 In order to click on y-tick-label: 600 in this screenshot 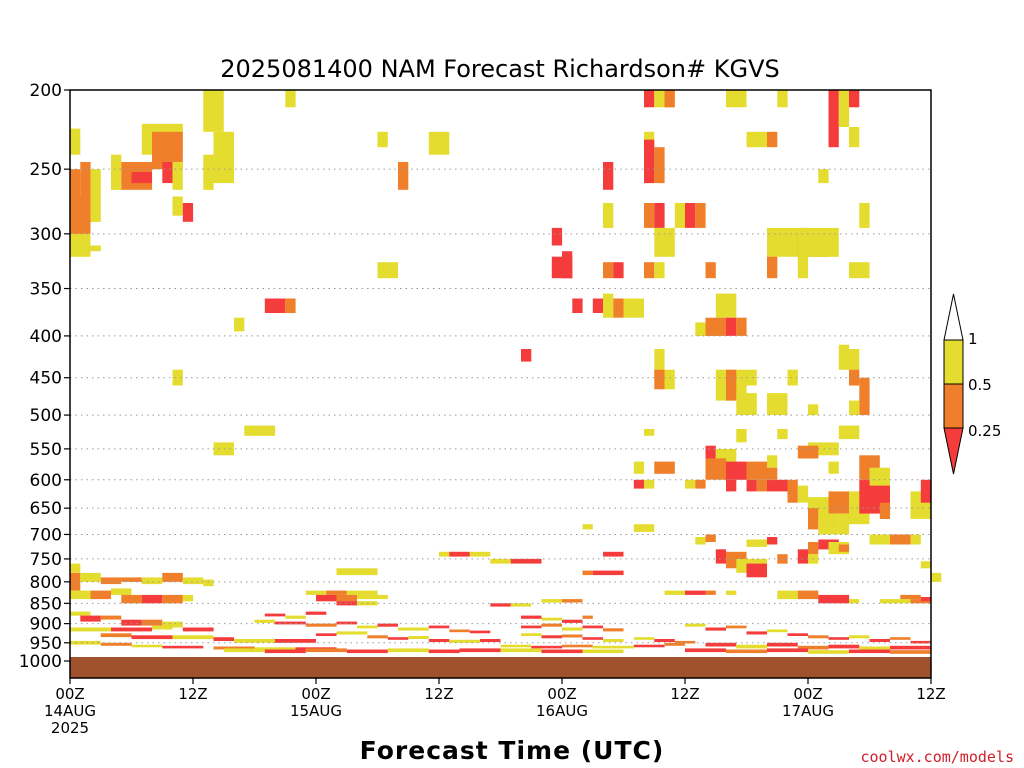, I will do `click(46, 481)`.